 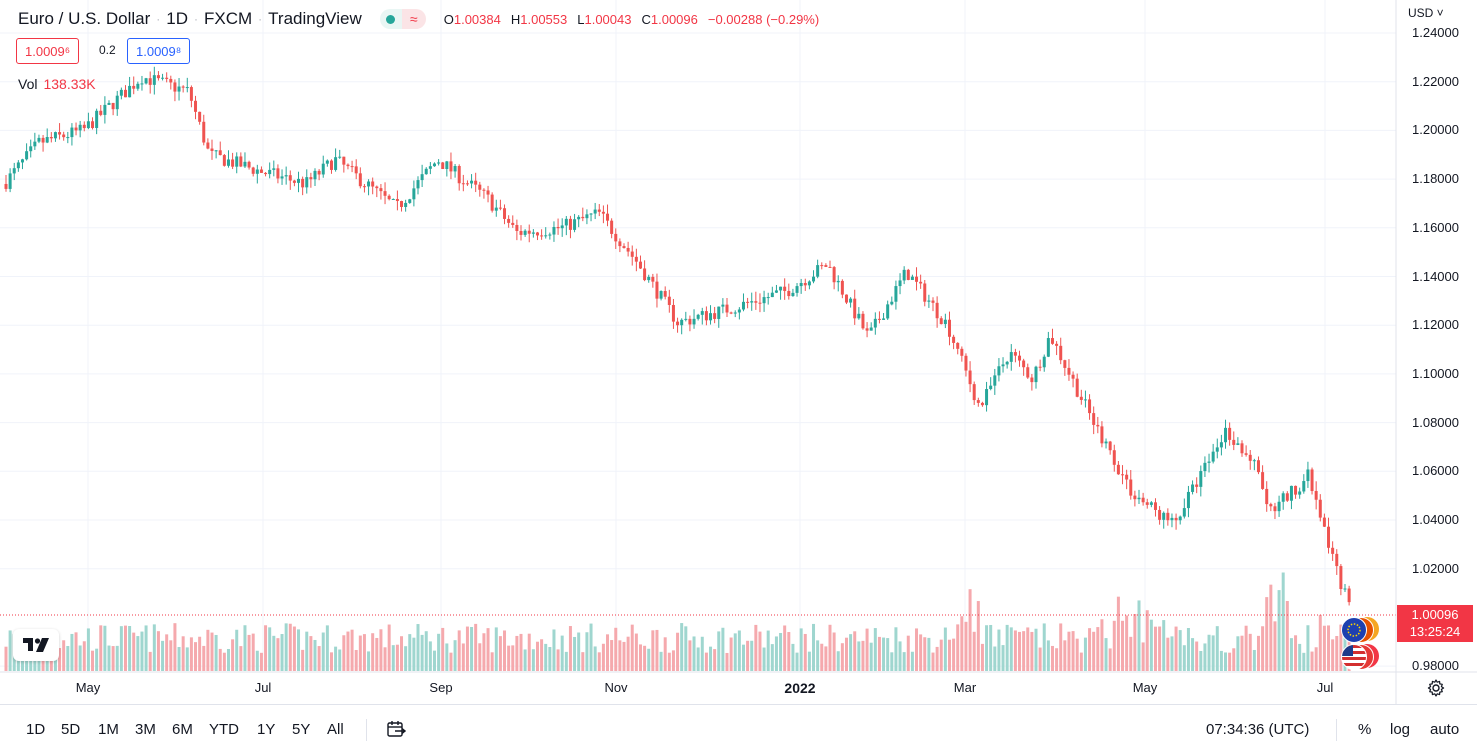 I want to click on range-button-5y: 5Y, so click(x=301, y=729).